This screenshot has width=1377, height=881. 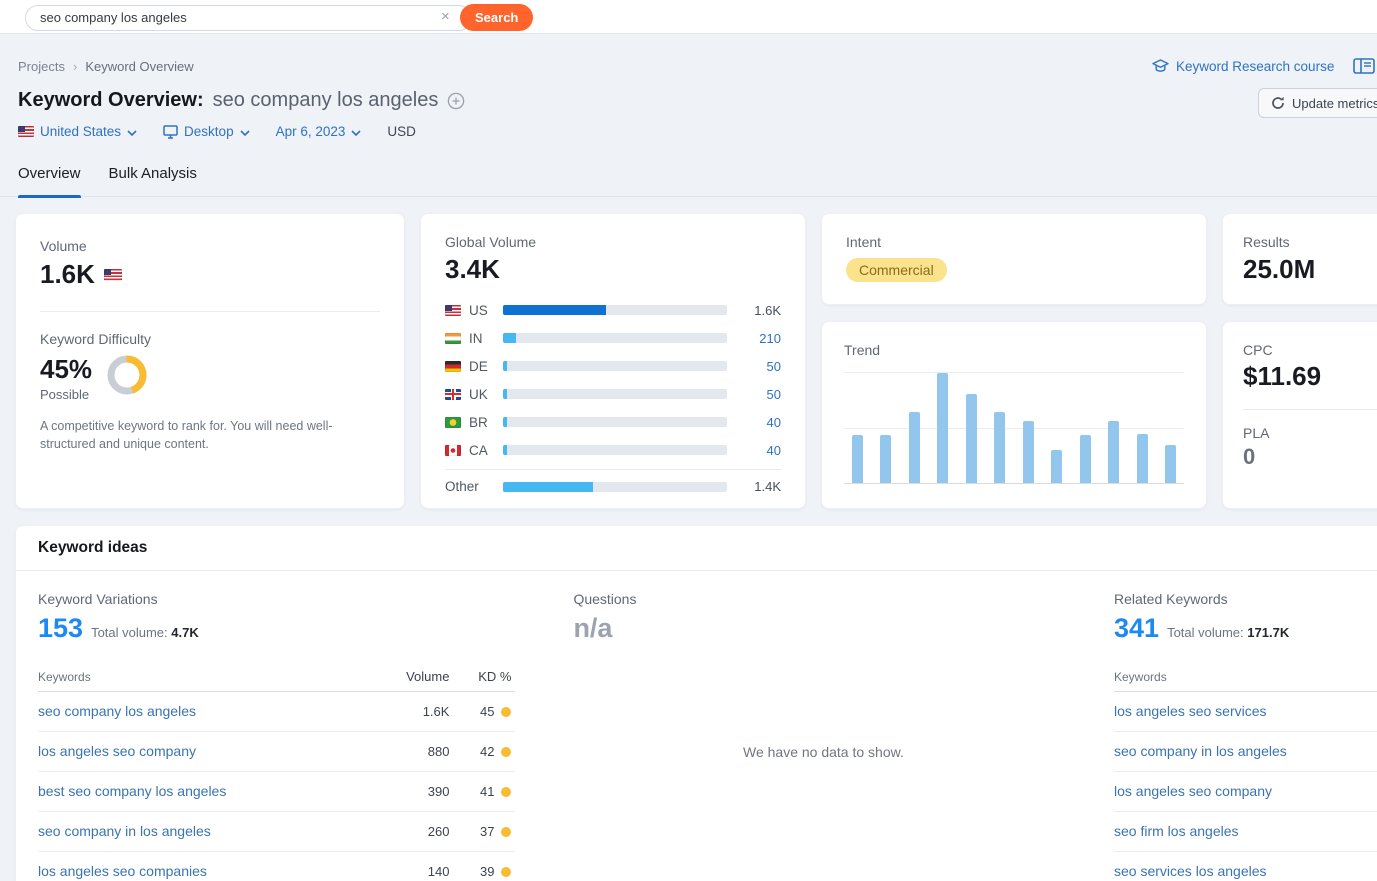 What do you see at coordinates (438, 871) in the screenshot?
I see `volume-cell: 140` at bounding box center [438, 871].